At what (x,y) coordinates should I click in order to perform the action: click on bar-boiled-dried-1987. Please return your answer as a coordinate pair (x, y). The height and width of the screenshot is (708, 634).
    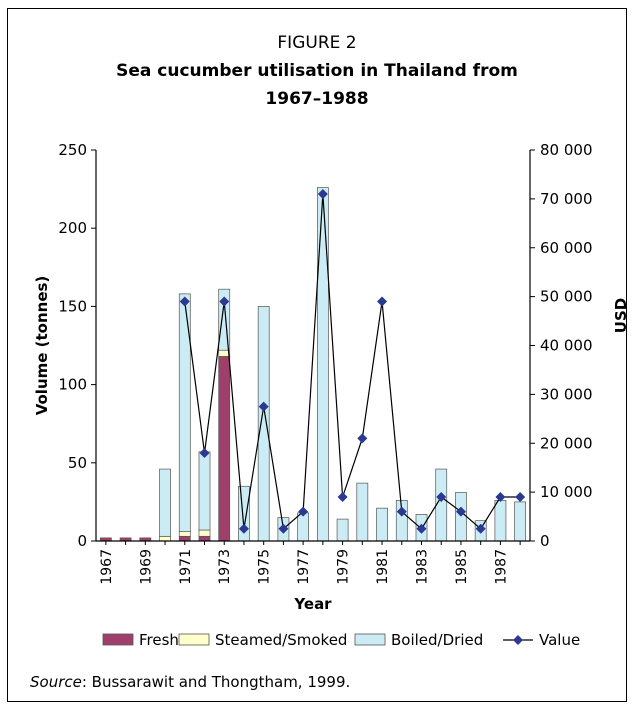
    Looking at the image, I should click on (500, 520).